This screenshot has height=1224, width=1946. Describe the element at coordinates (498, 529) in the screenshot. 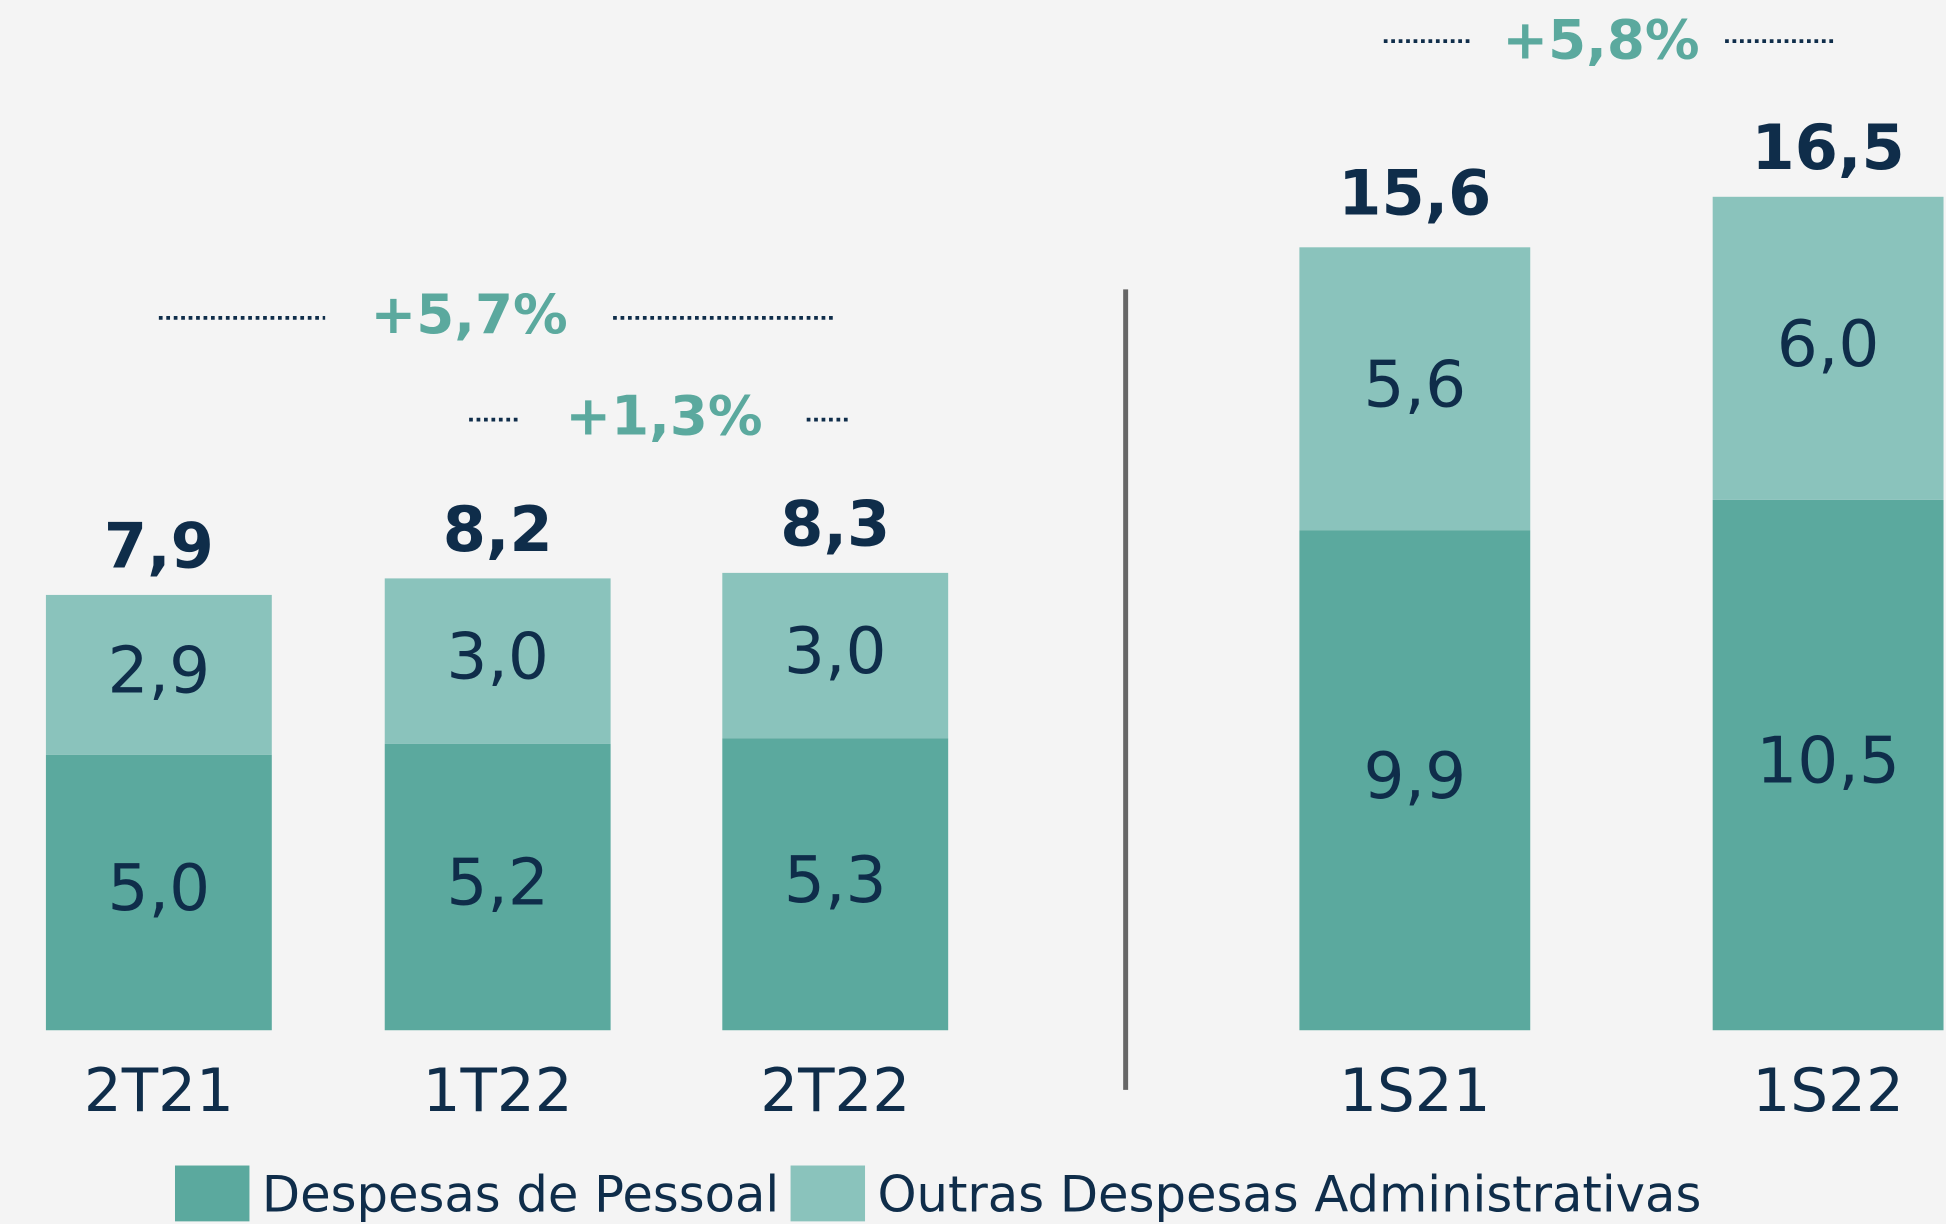

I see `total-label: 8,2` at that location.